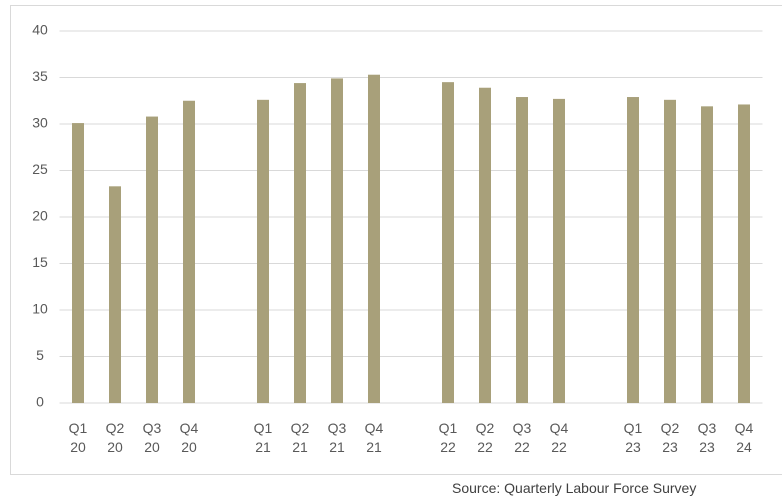 Image resolution: width=782 pixels, height=503 pixels. What do you see at coordinates (115, 437) in the screenshot?
I see `x-tick-label: Q2 20` at bounding box center [115, 437].